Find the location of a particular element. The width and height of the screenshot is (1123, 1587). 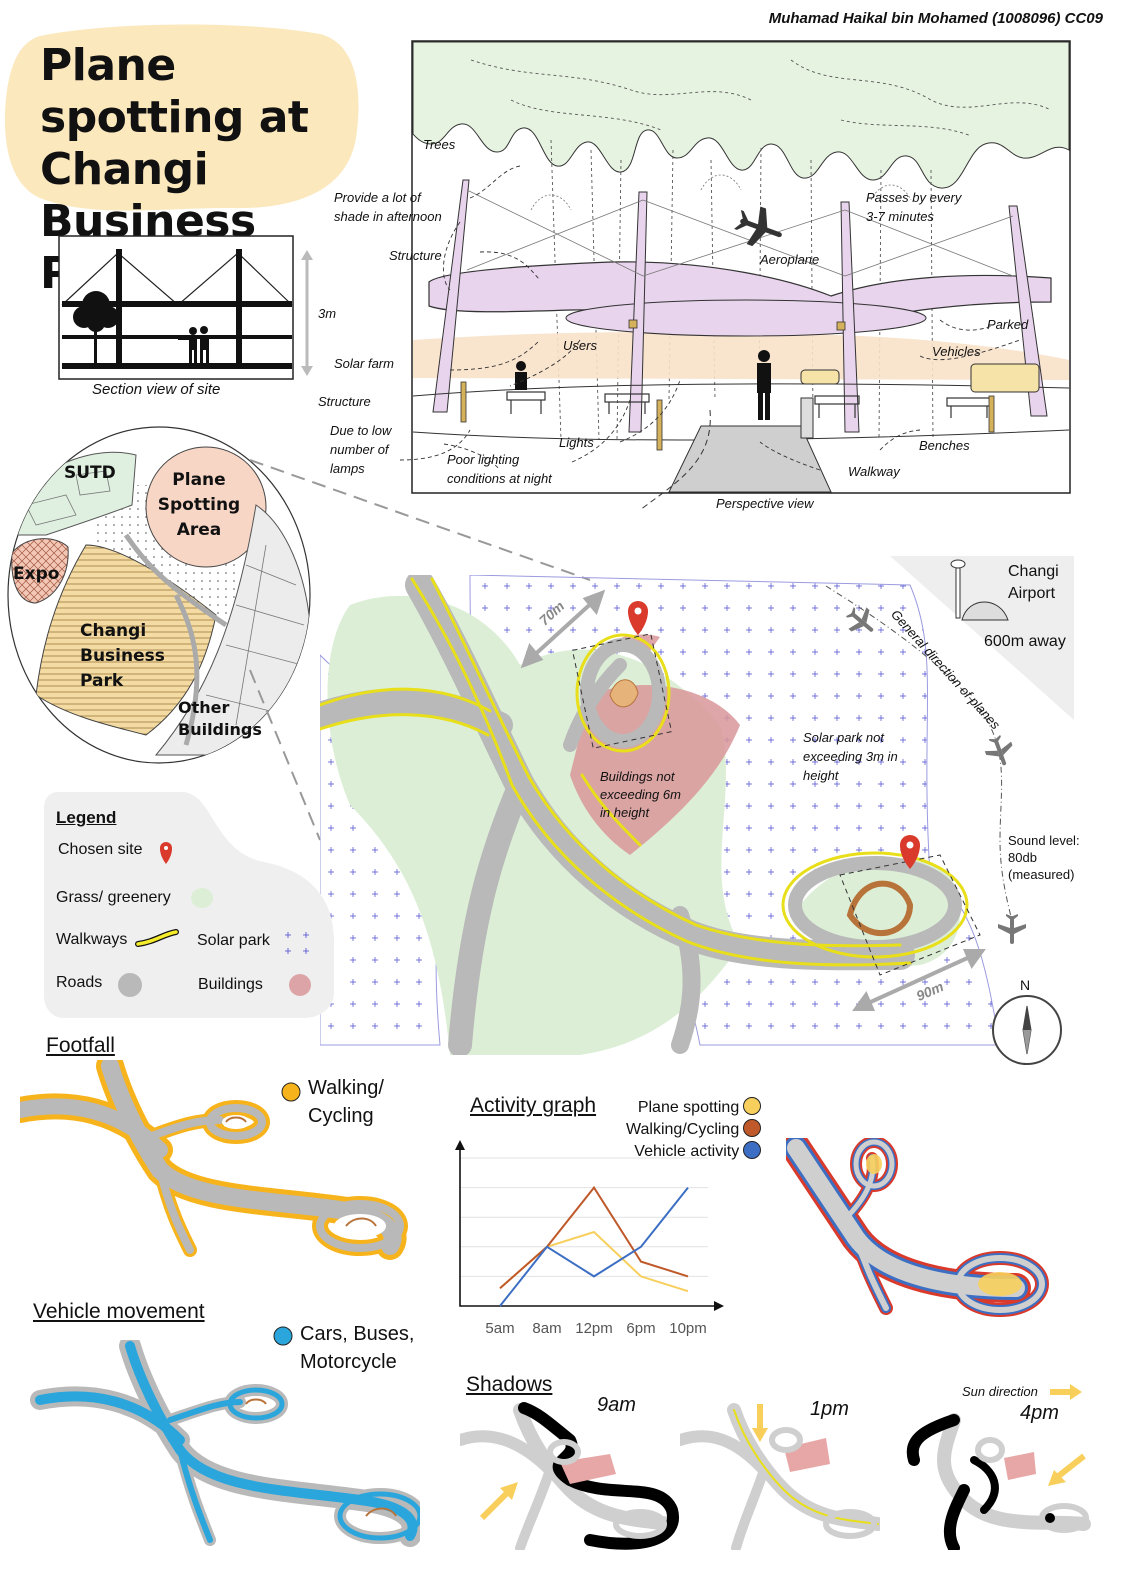

shadow-panel-1pm is located at coordinates (780, 1476).